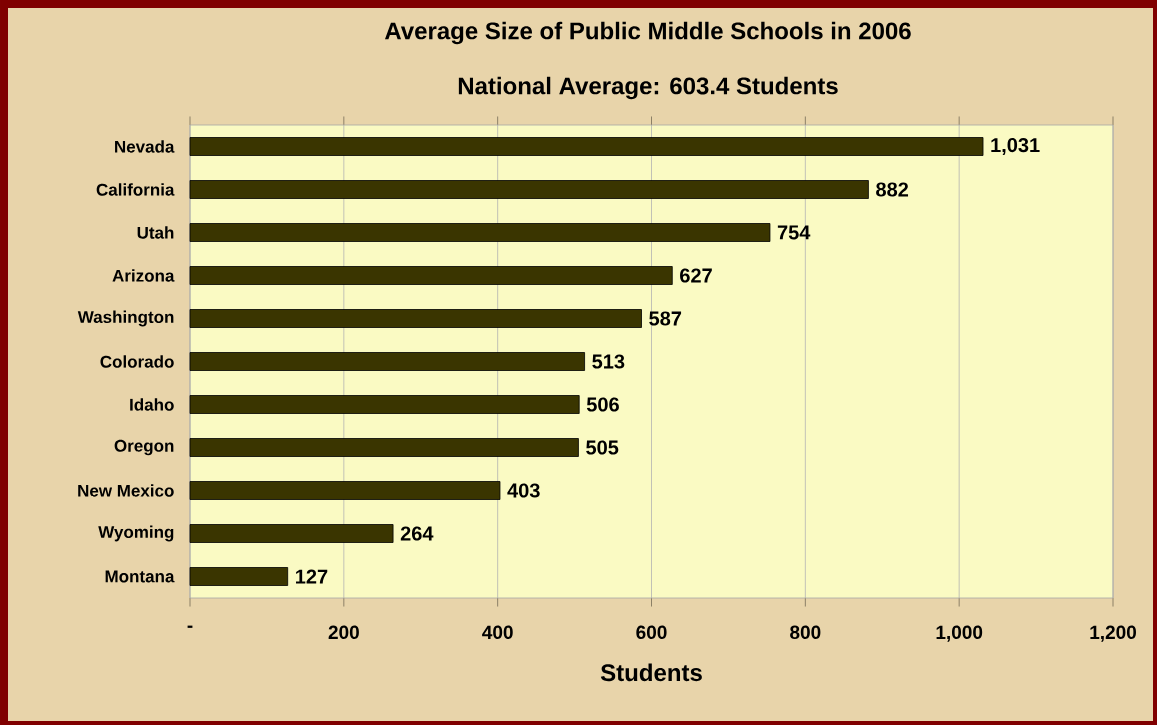 Image resolution: width=1157 pixels, height=725 pixels. I want to click on data-label: 1,031, so click(1015, 146).